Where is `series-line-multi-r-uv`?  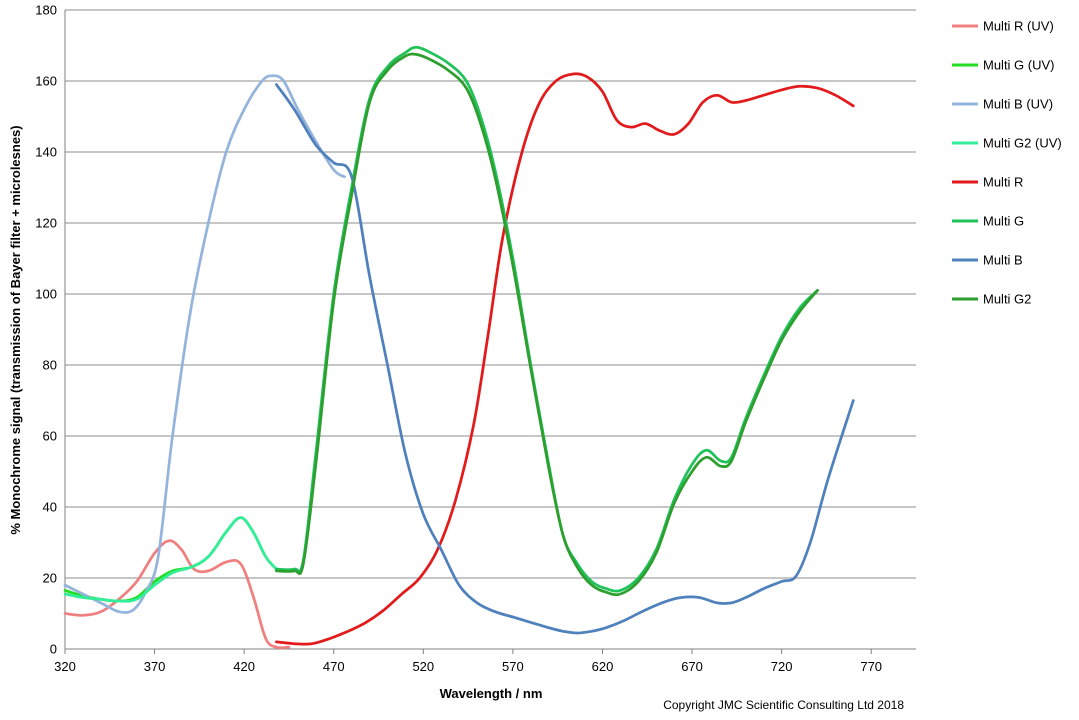
series-line-multi-r-uv is located at coordinates (177, 594).